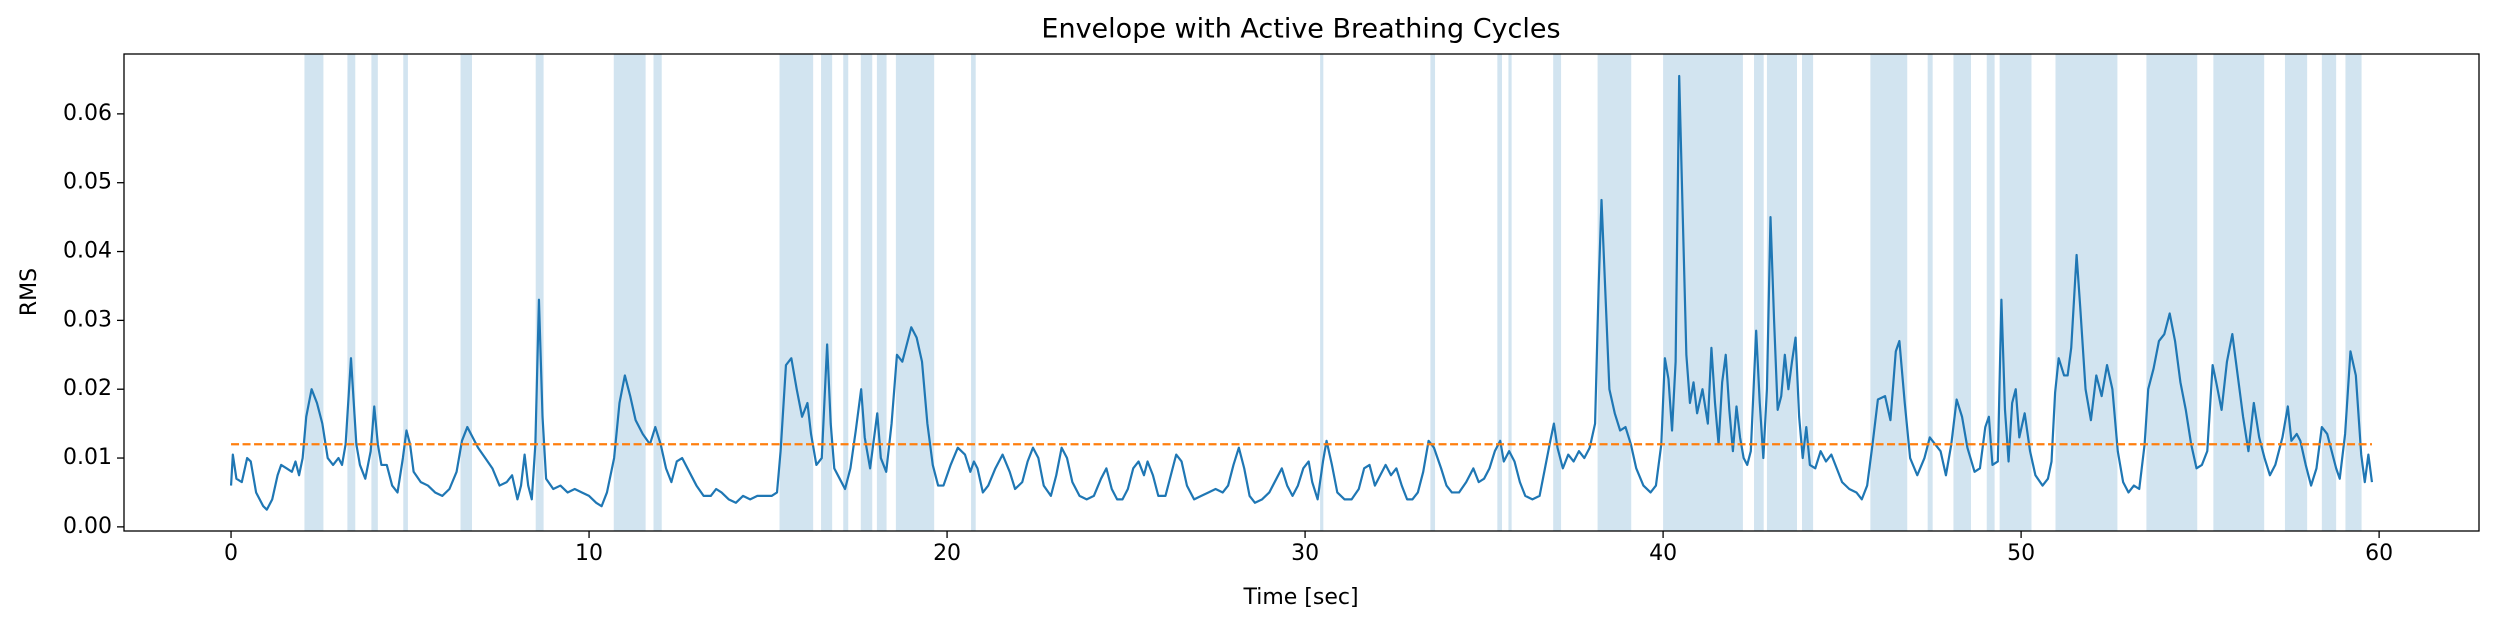 The height and width of the screenshot is (627, 2500). What do you see at coordinates (2379, 553) in the screenshot?
I see `x-tick-label: 60` at bounding box center [2379, 553].